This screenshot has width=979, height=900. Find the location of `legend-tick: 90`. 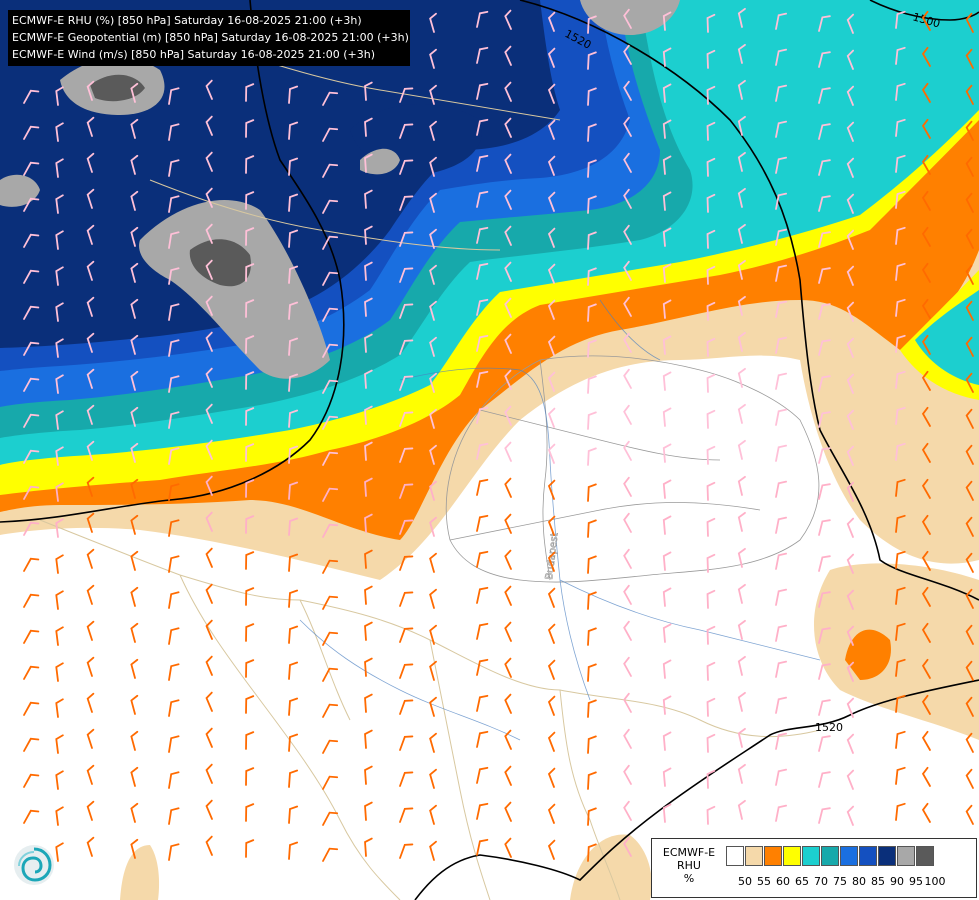

legend-tick: 90 is located at coordinates (897, 881).